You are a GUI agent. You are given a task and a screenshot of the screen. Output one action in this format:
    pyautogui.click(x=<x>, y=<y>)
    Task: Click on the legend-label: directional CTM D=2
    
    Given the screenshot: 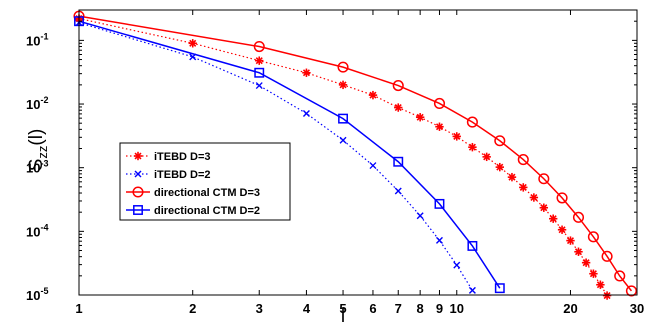 What is the action you would take?
    pyautogui.click(x=207, y=211)
    